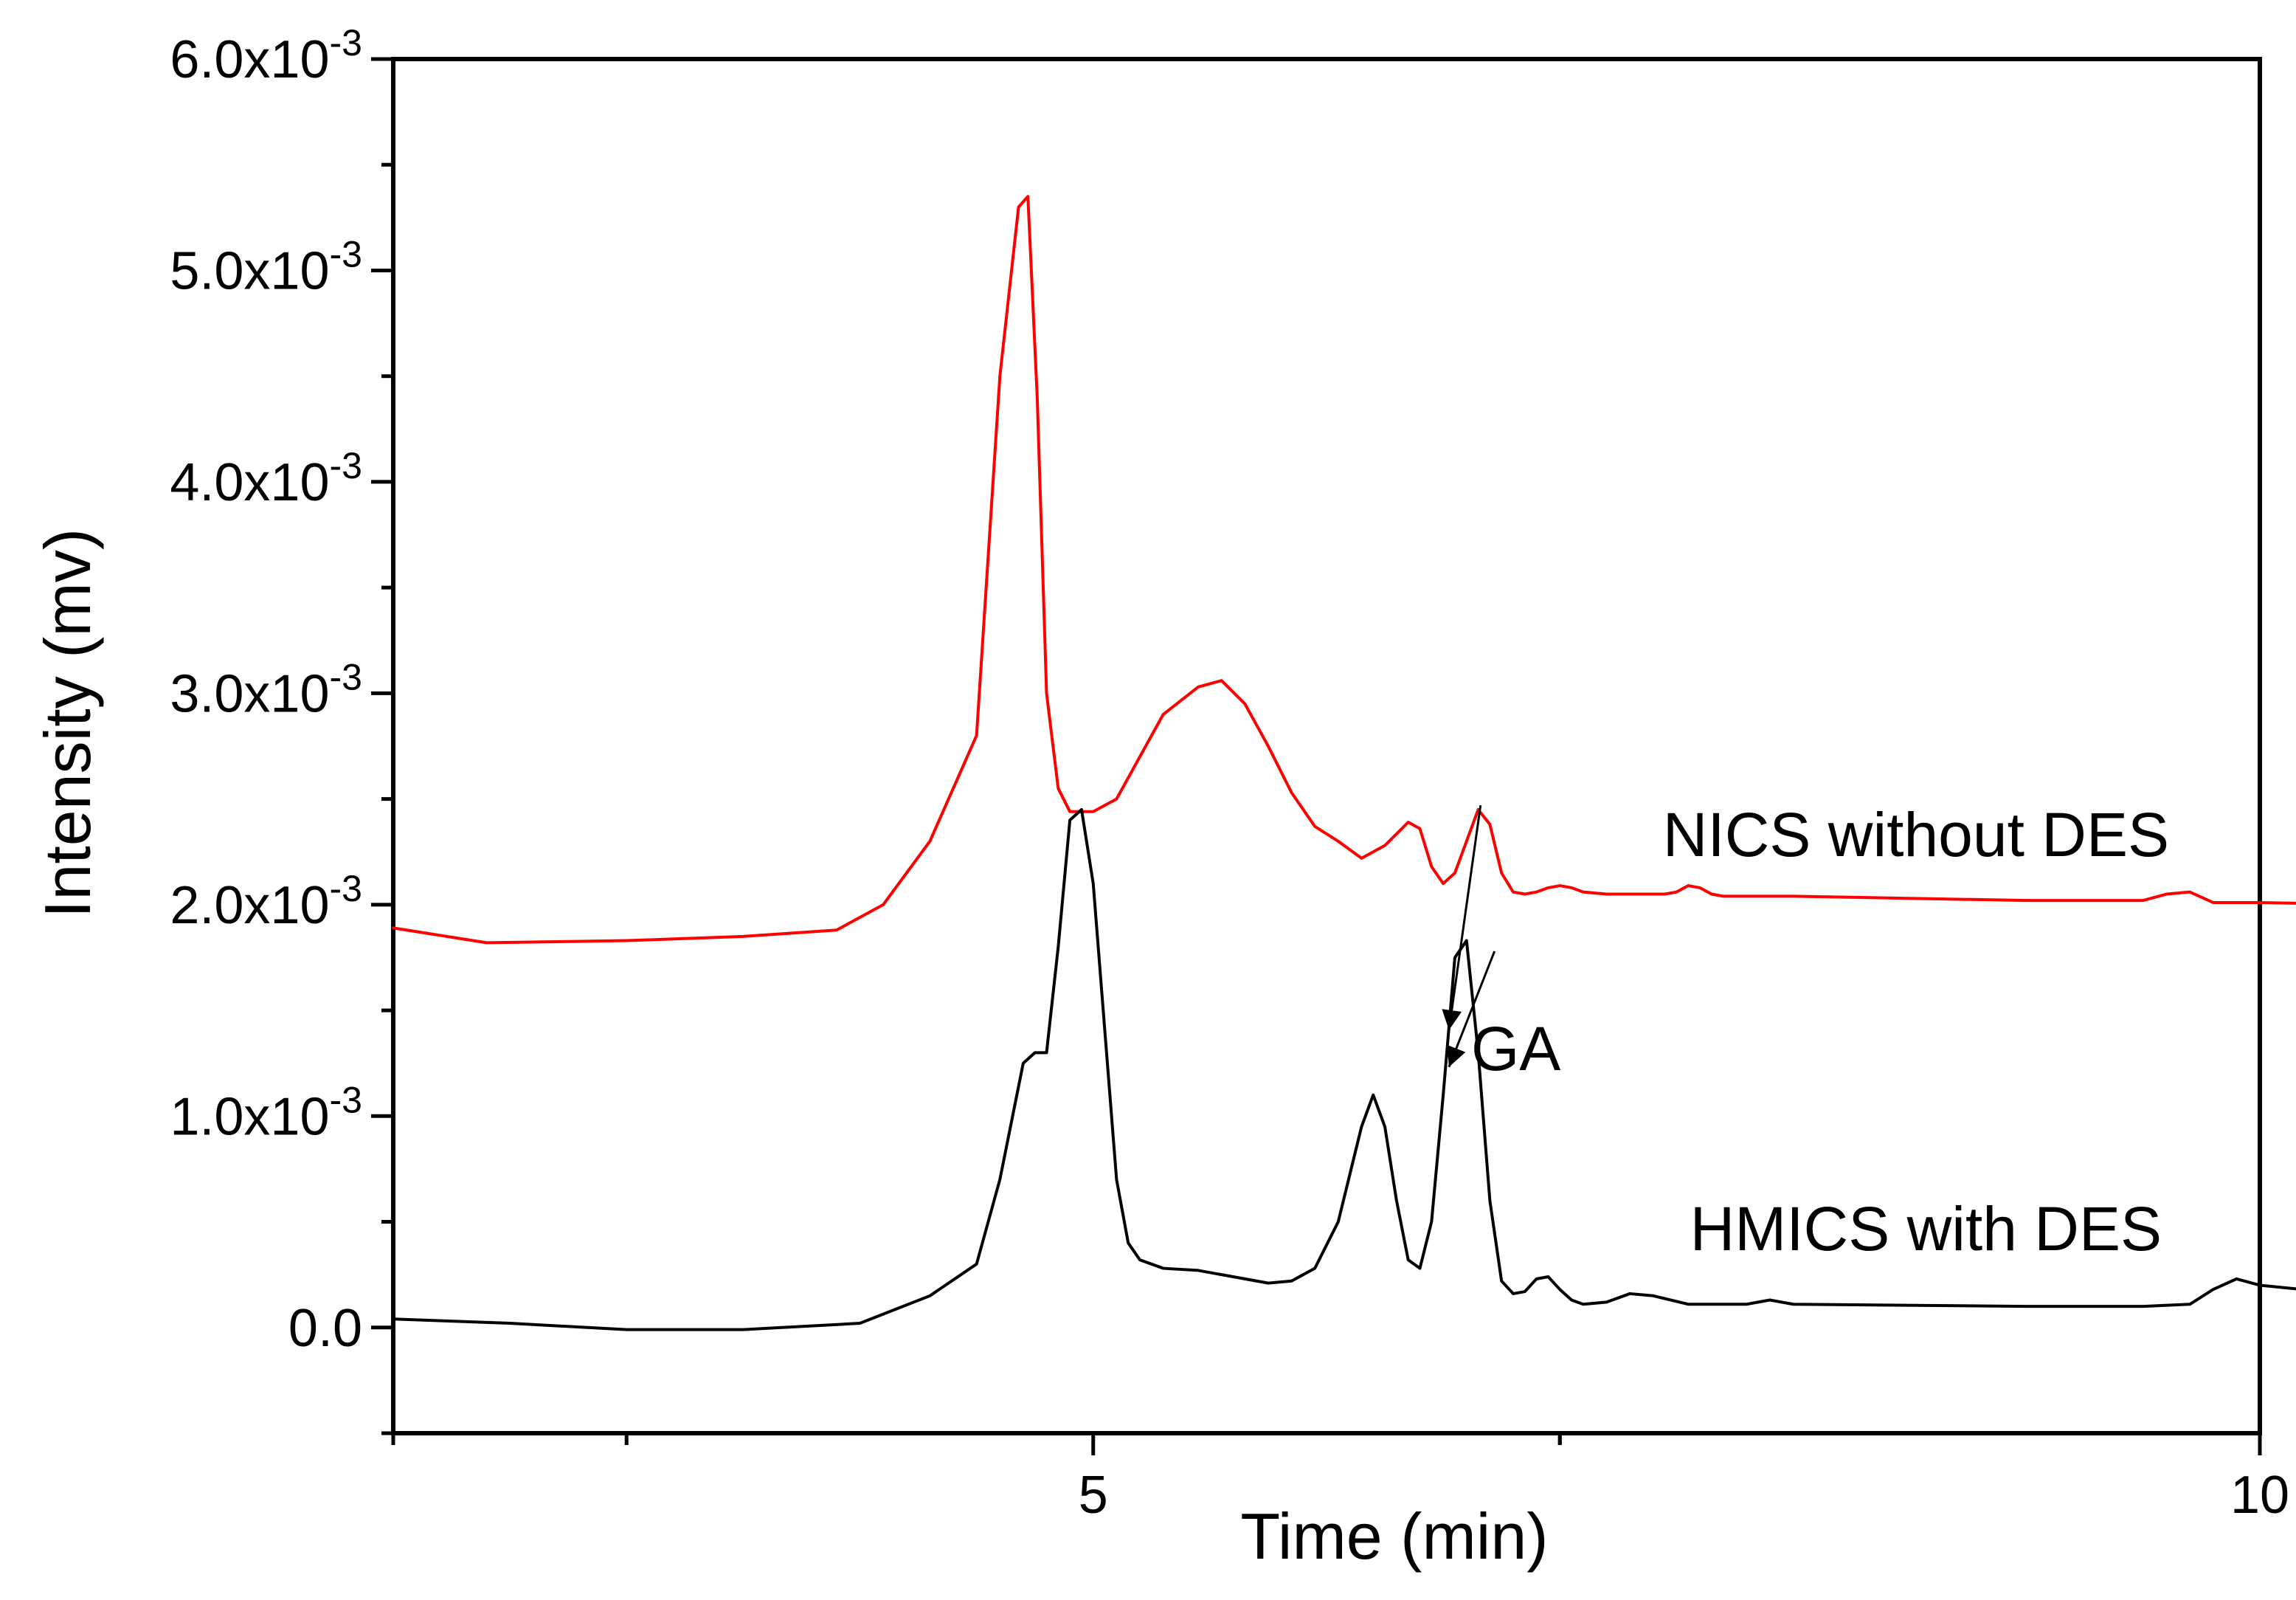 This screenshot has height=1600, width=2296. I want to click on annotation-label-ga: GA, so click(1515, 1048).